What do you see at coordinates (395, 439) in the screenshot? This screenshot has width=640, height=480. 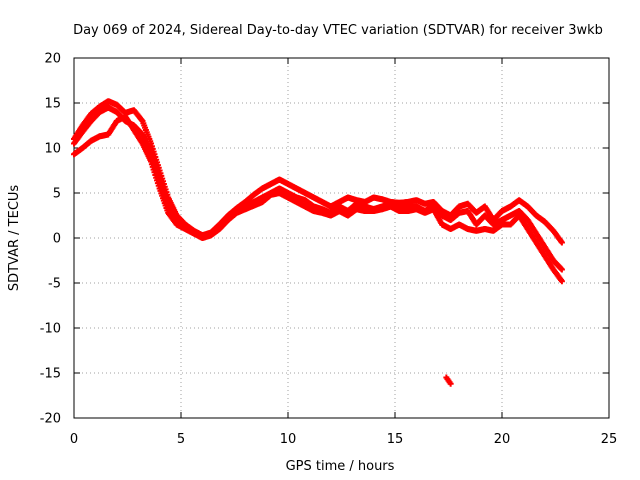 I see `x-tick-label: 15` at bounding box center [395, 439].